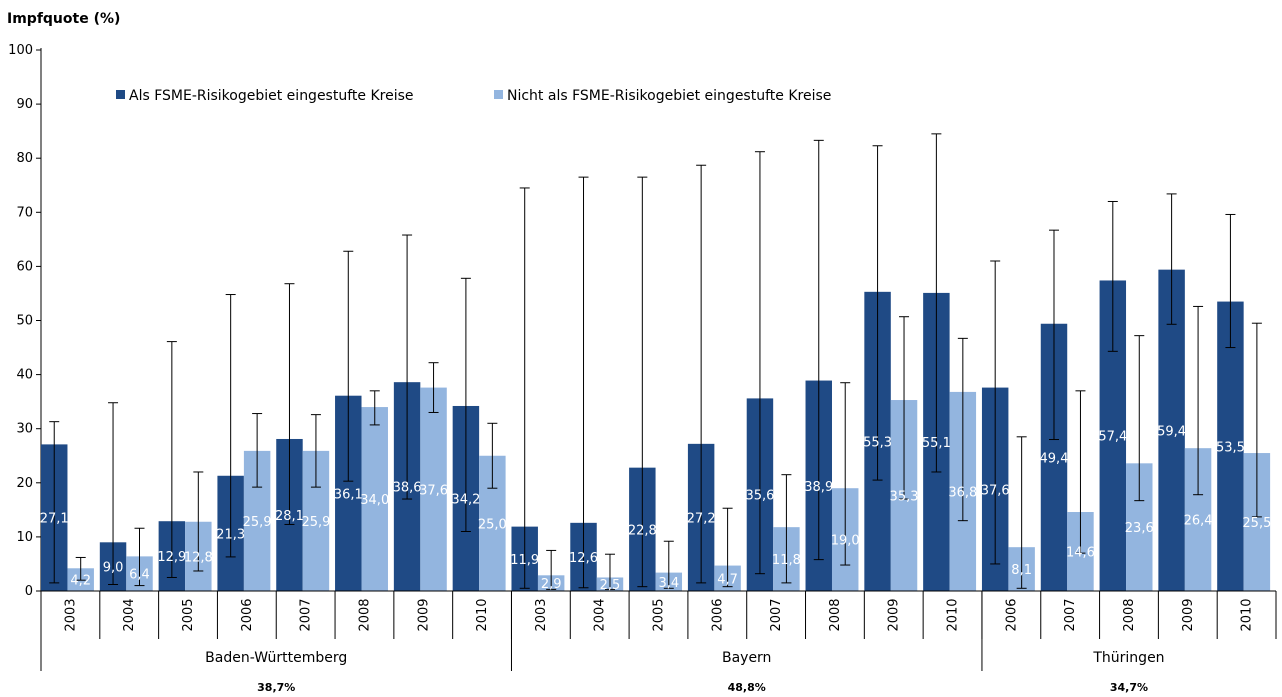  I want to click on y-tick-label: 60, so click(24, 266).